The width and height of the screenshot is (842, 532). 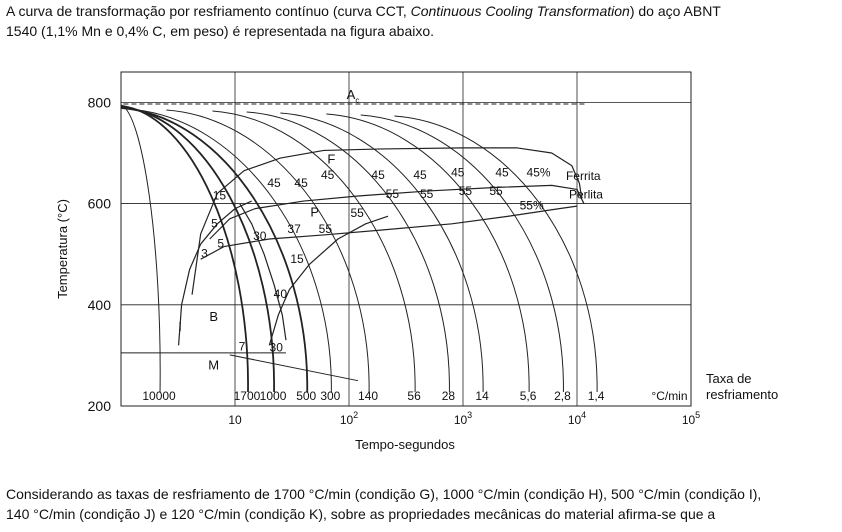 What do you see at coordinates (100, 102) in the screenshot?
I see `y-tick-label-3: 800` at bounding box center [100, 102].